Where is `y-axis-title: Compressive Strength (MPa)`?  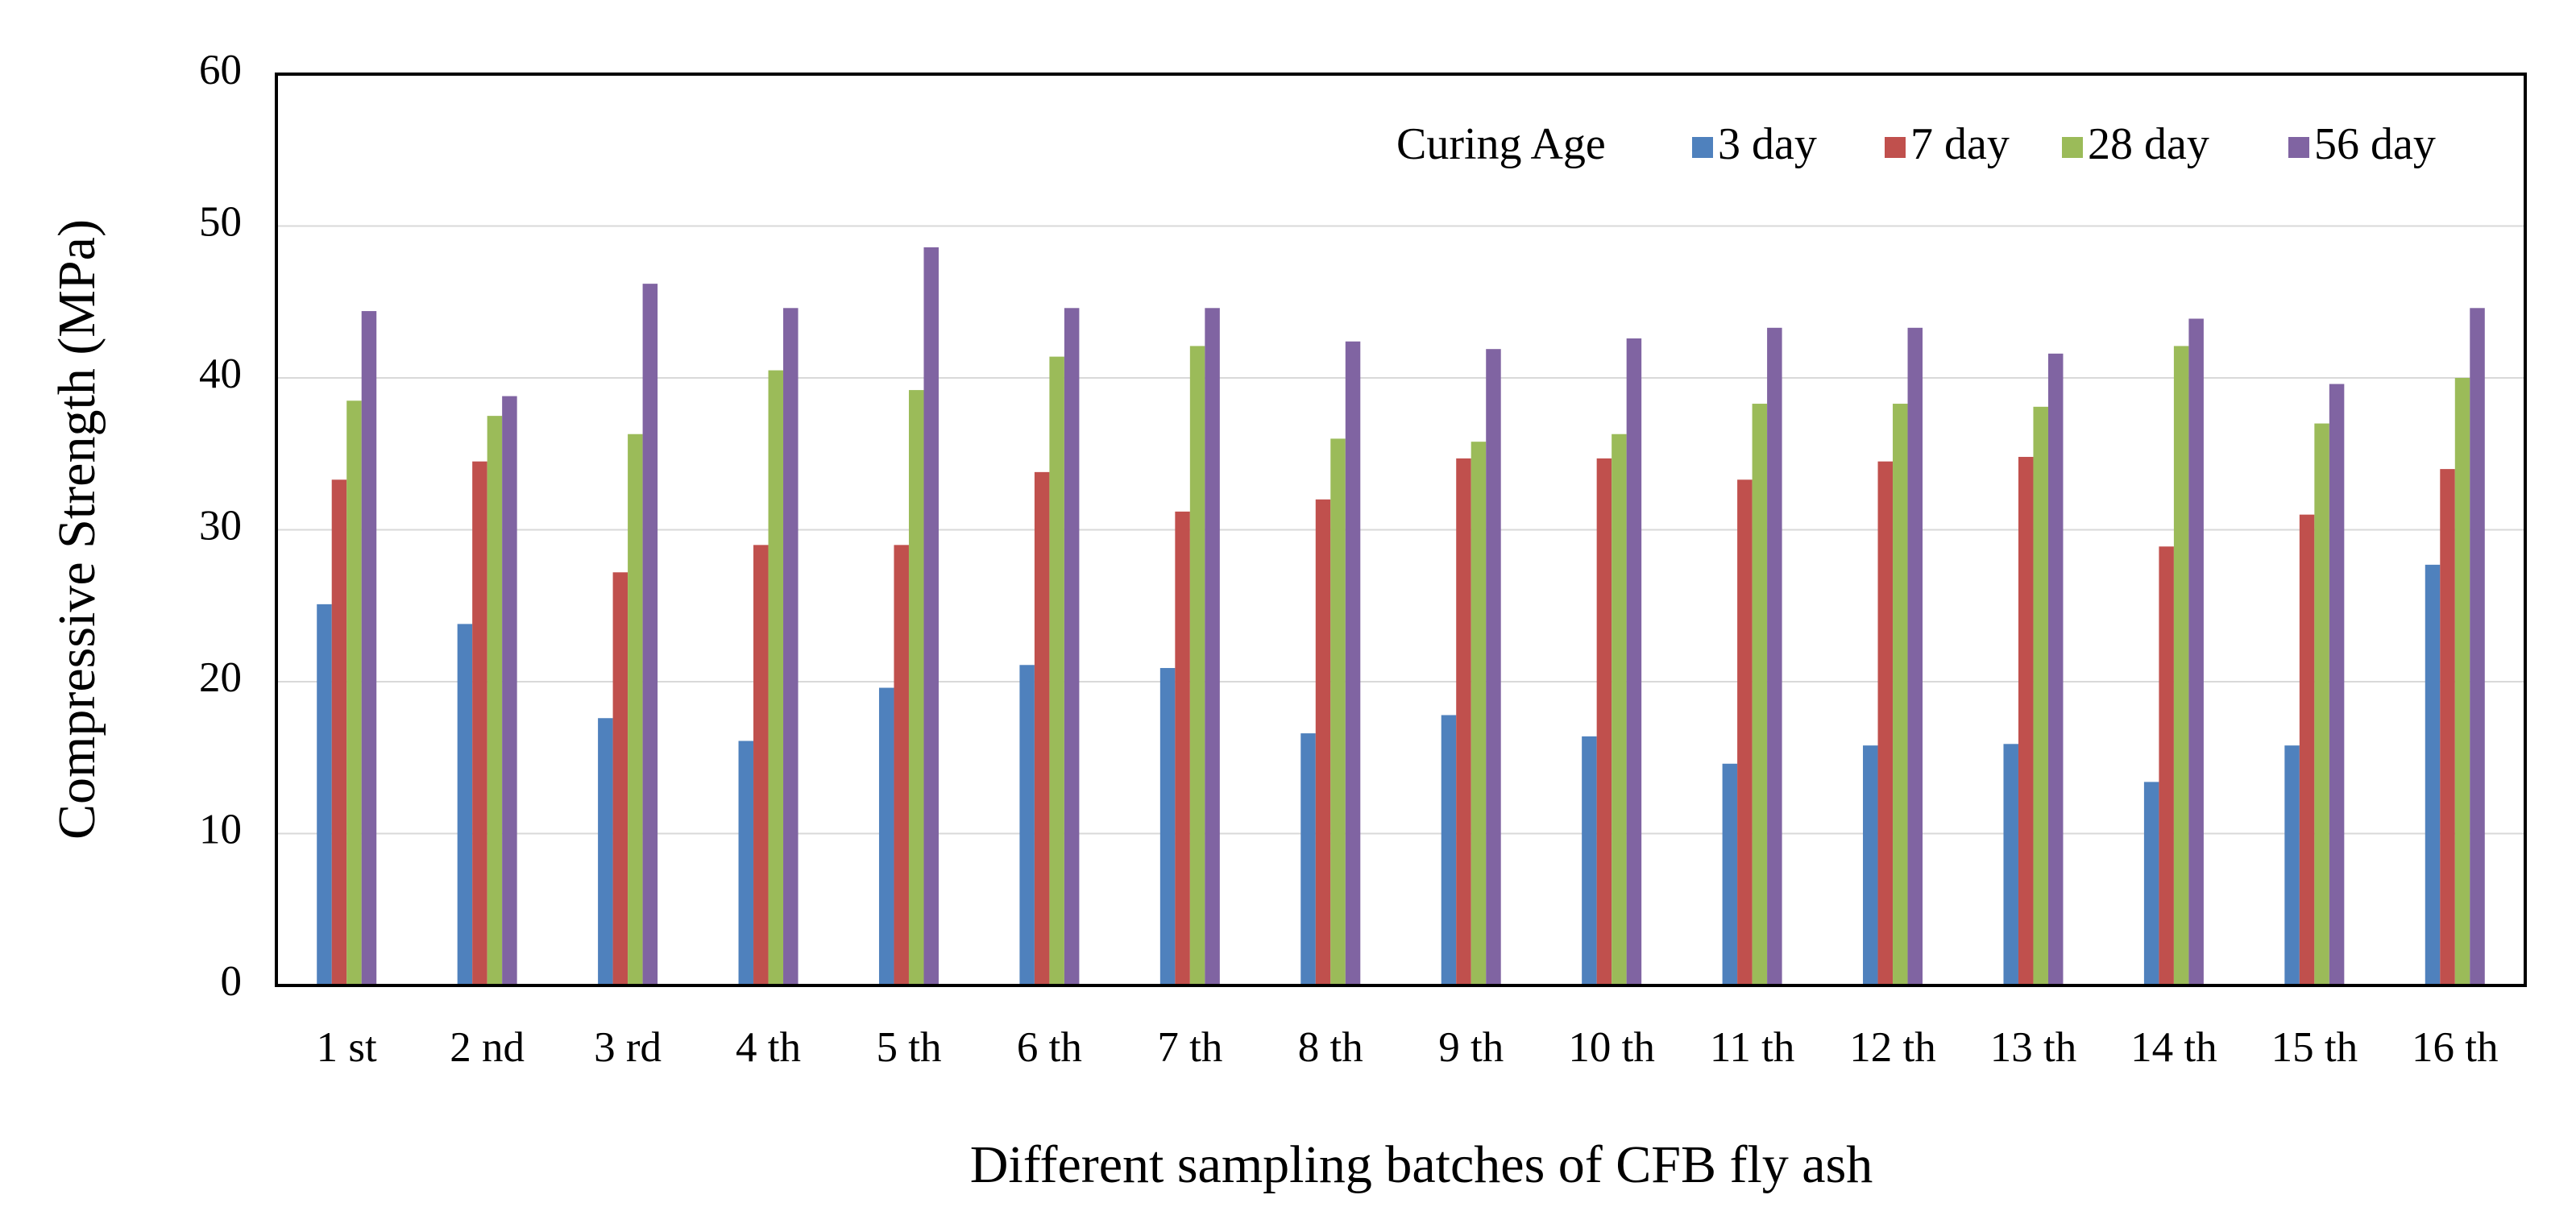 y-axis-title: Compressive Strength (MPa) is located at coordinates (77, 529).